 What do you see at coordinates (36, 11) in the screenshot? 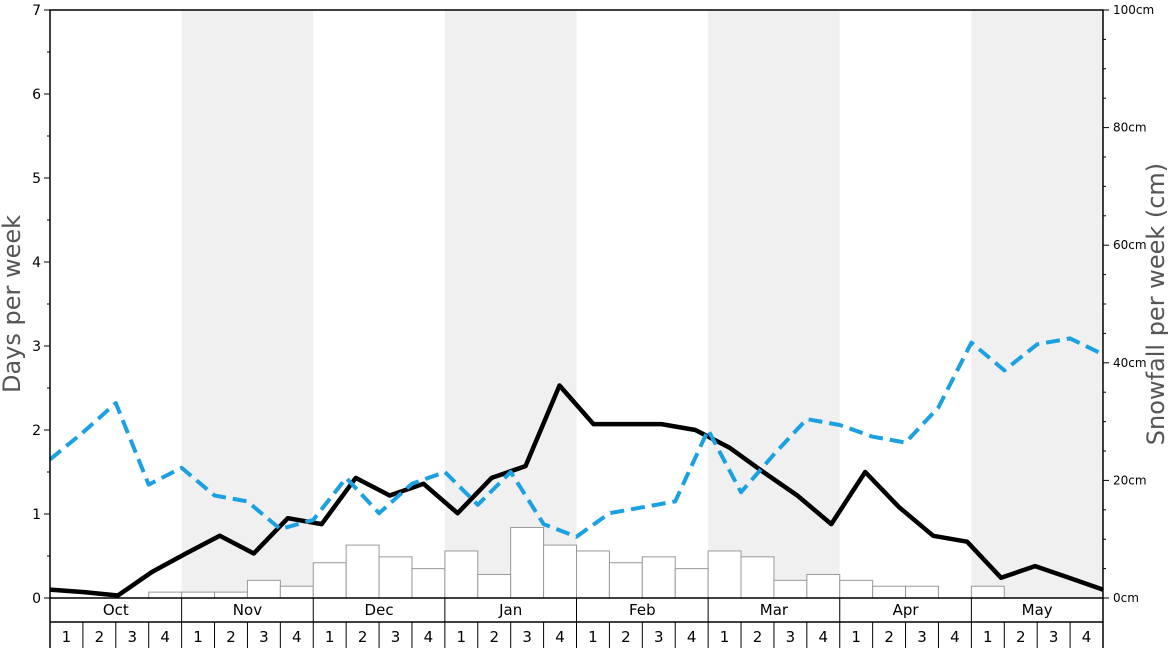
I see `left-tick-label: 7` at bounding box center [36, 11].